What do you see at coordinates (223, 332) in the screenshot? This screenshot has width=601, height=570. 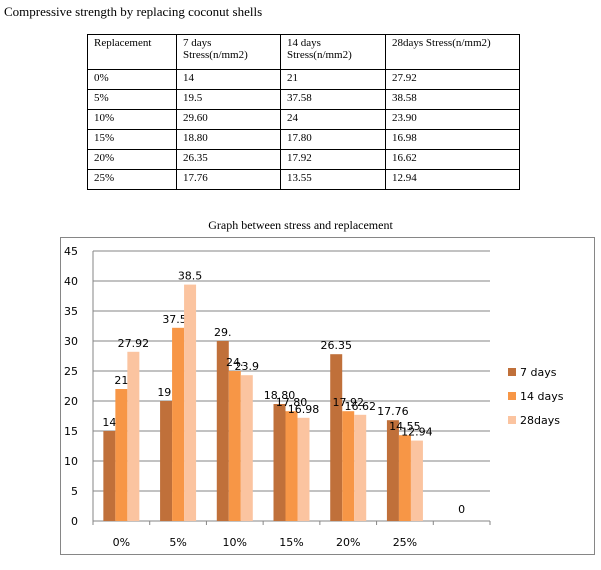 I see `data-label: 29.` at bounding box center [223, 332].